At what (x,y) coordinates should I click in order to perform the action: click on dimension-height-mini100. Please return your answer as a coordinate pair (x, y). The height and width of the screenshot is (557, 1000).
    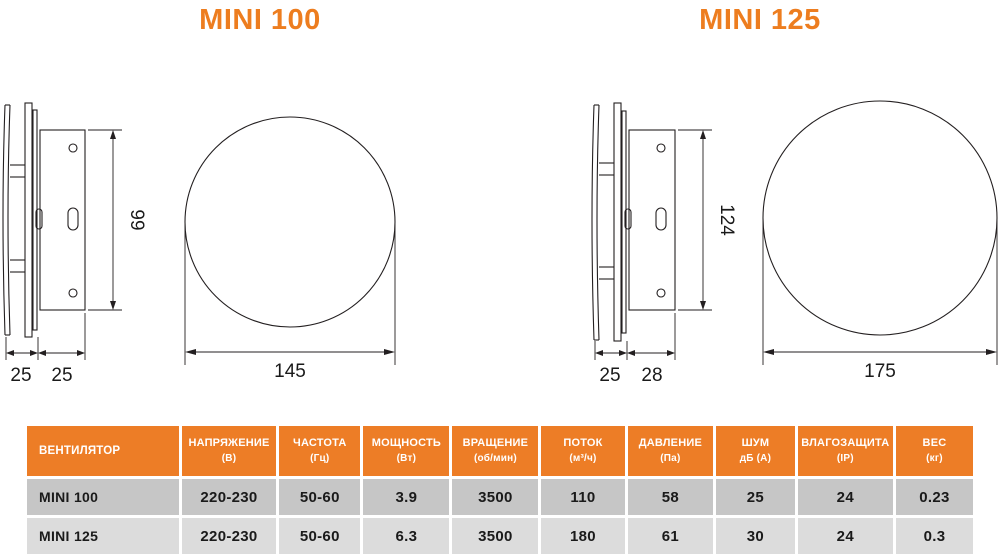
    Looking at the image, I should click on (105, 220).